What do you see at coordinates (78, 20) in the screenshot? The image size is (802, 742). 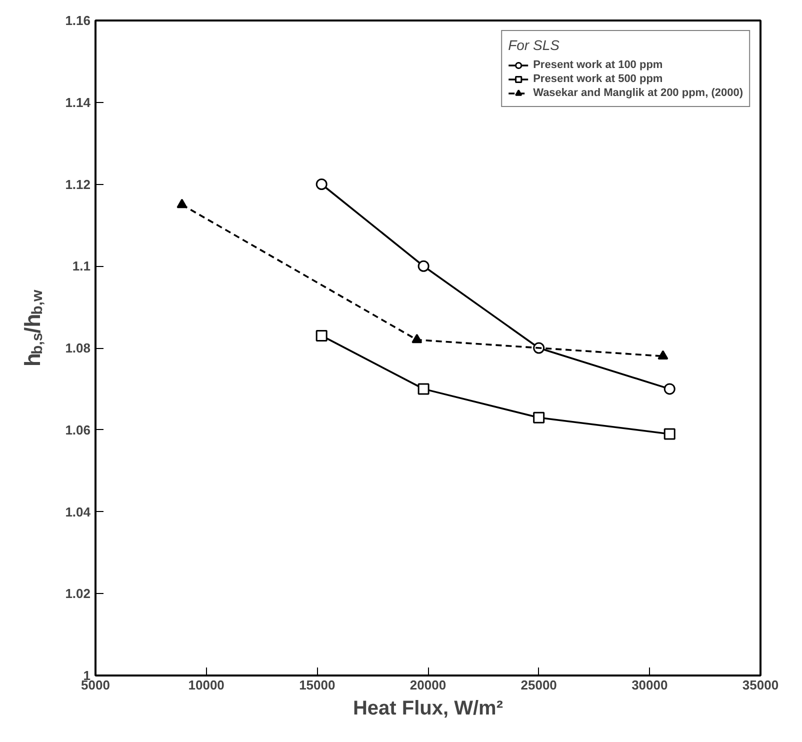 I see `y-tick-label: 1.16` at bounding box center [78, 20].